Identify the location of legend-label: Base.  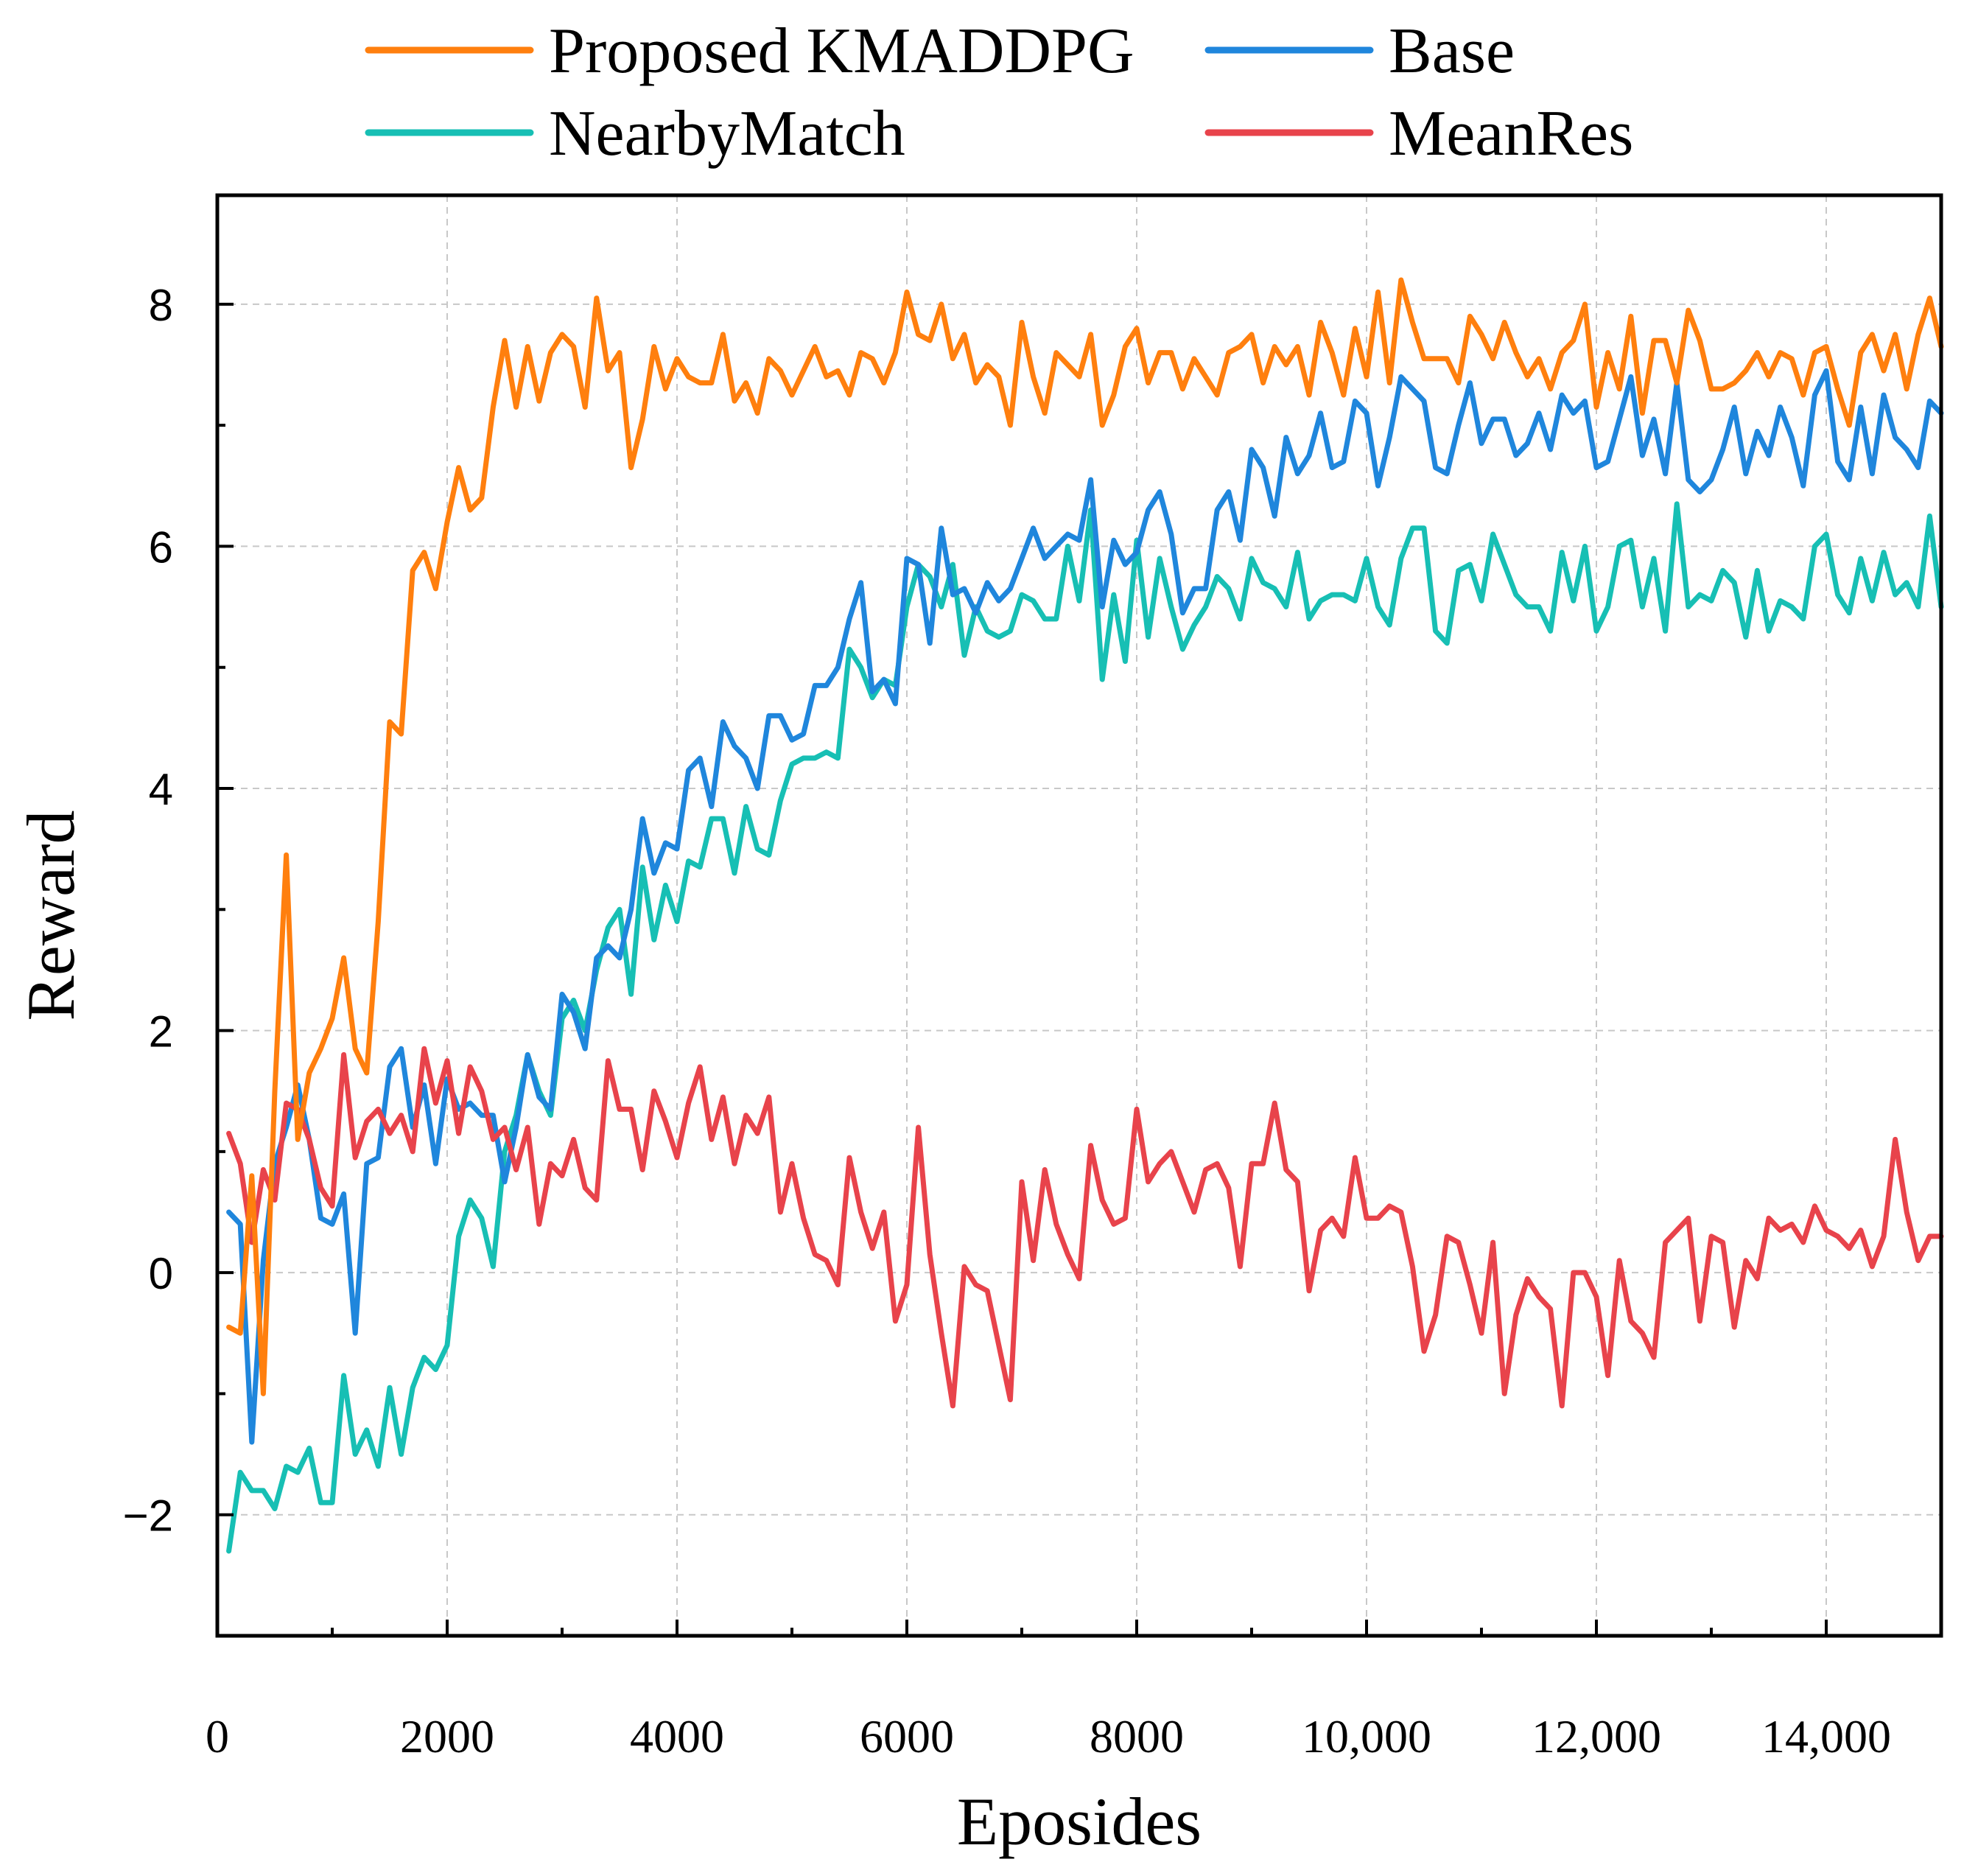
(1452, 51).